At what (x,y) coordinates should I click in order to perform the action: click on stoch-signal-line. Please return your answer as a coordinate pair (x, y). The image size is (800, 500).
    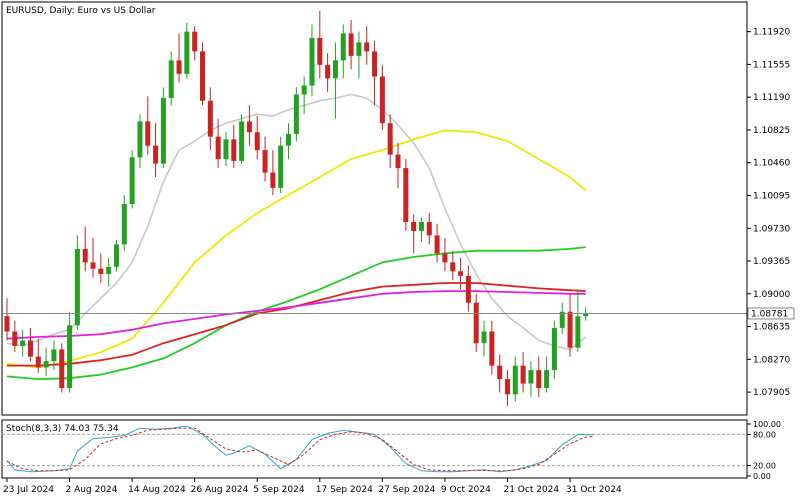
    Looking at the image, I should click on (300, 449).